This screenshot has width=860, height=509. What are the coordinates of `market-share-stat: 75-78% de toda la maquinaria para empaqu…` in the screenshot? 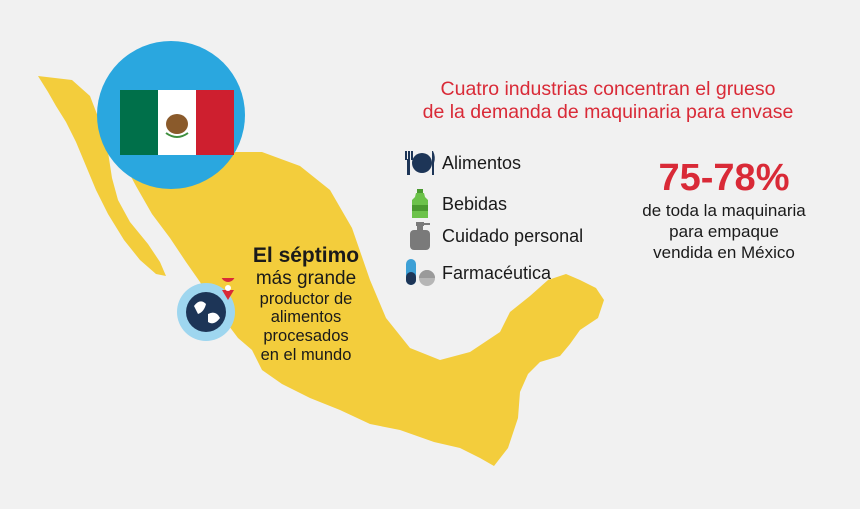 It's located at (724, 210).